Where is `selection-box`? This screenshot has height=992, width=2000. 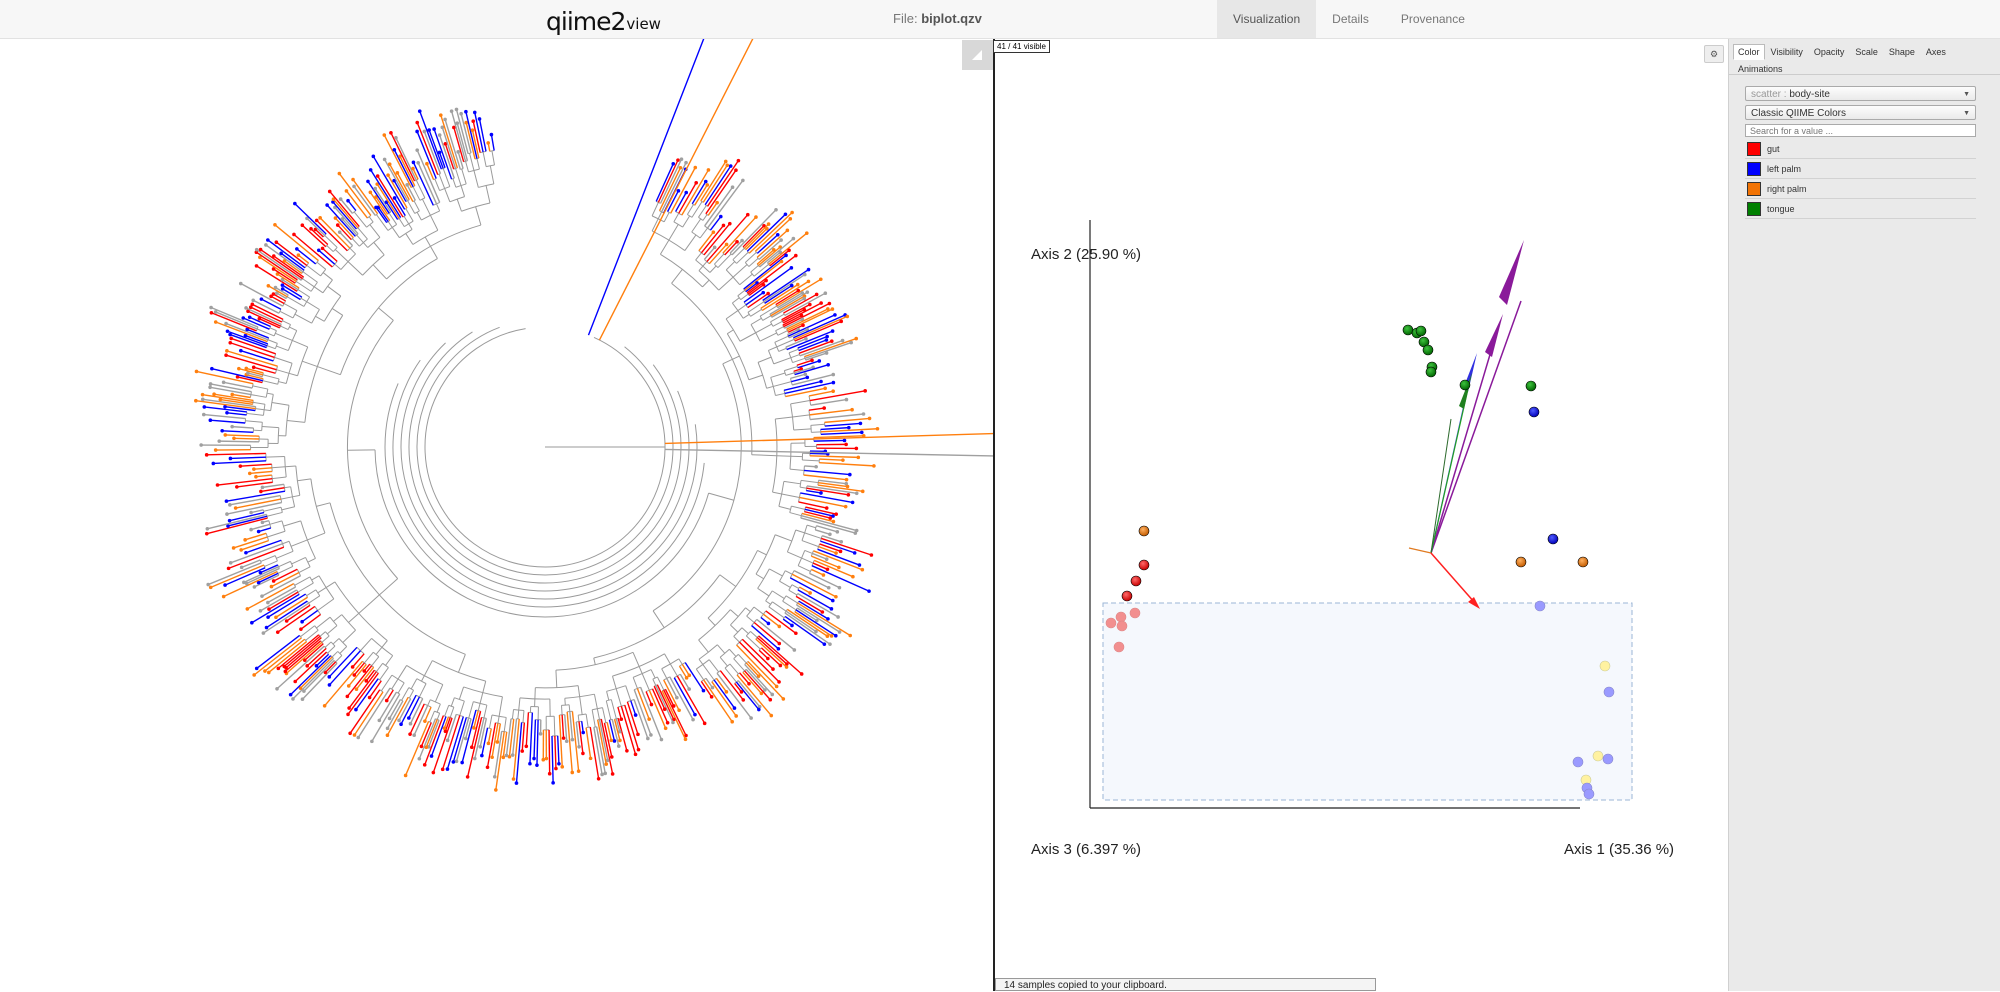 selection-box is located at coordinates (1367, 701).